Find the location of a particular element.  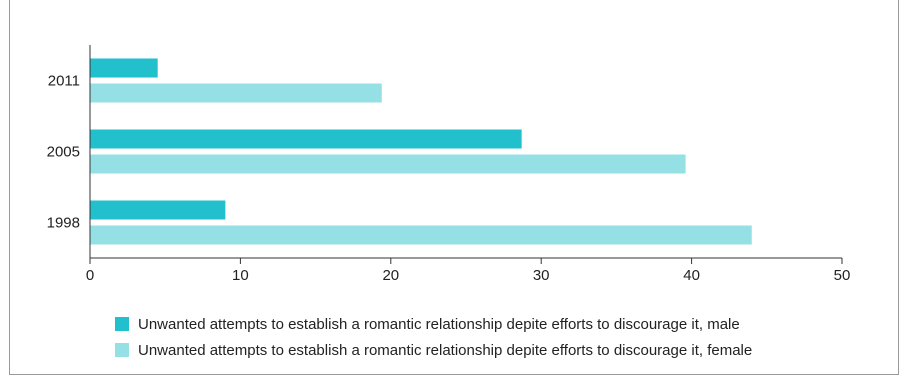

bar-1998-female is located at coordinates (421, 235).